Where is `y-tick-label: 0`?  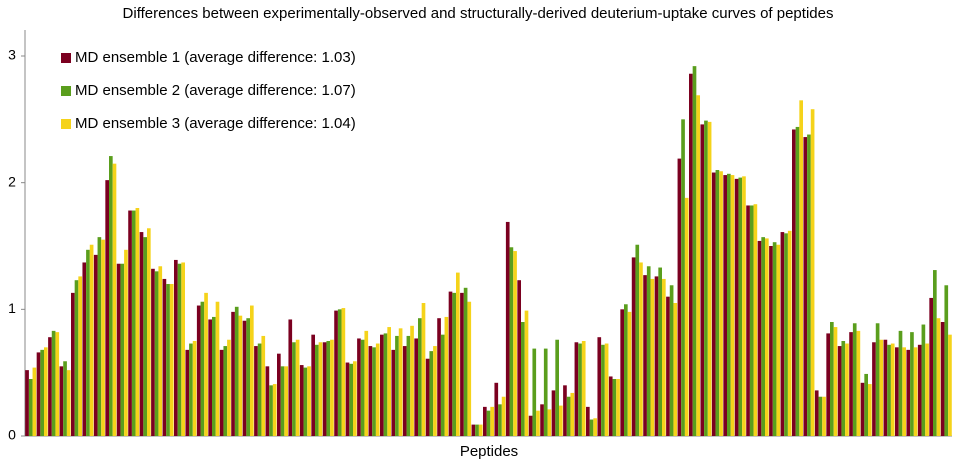 y-tick-label: 0 is located at coordinates (12, 435).